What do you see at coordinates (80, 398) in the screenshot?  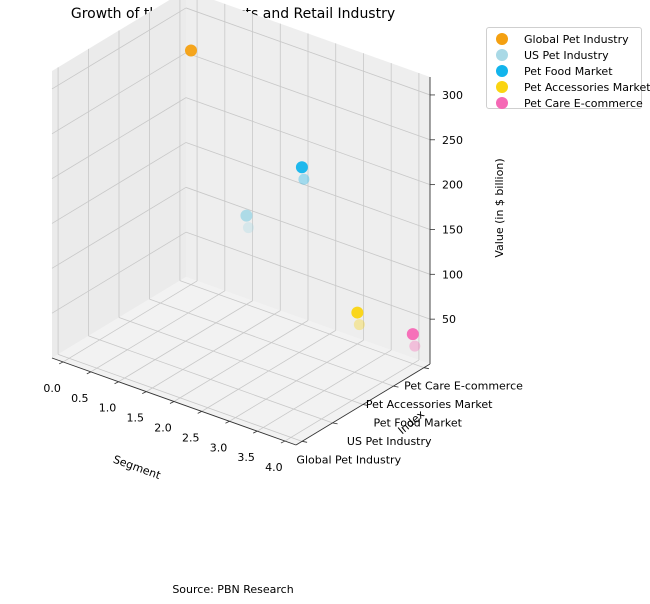 I see `x-tick-label: 0.5` at bounding box center [80, 398].